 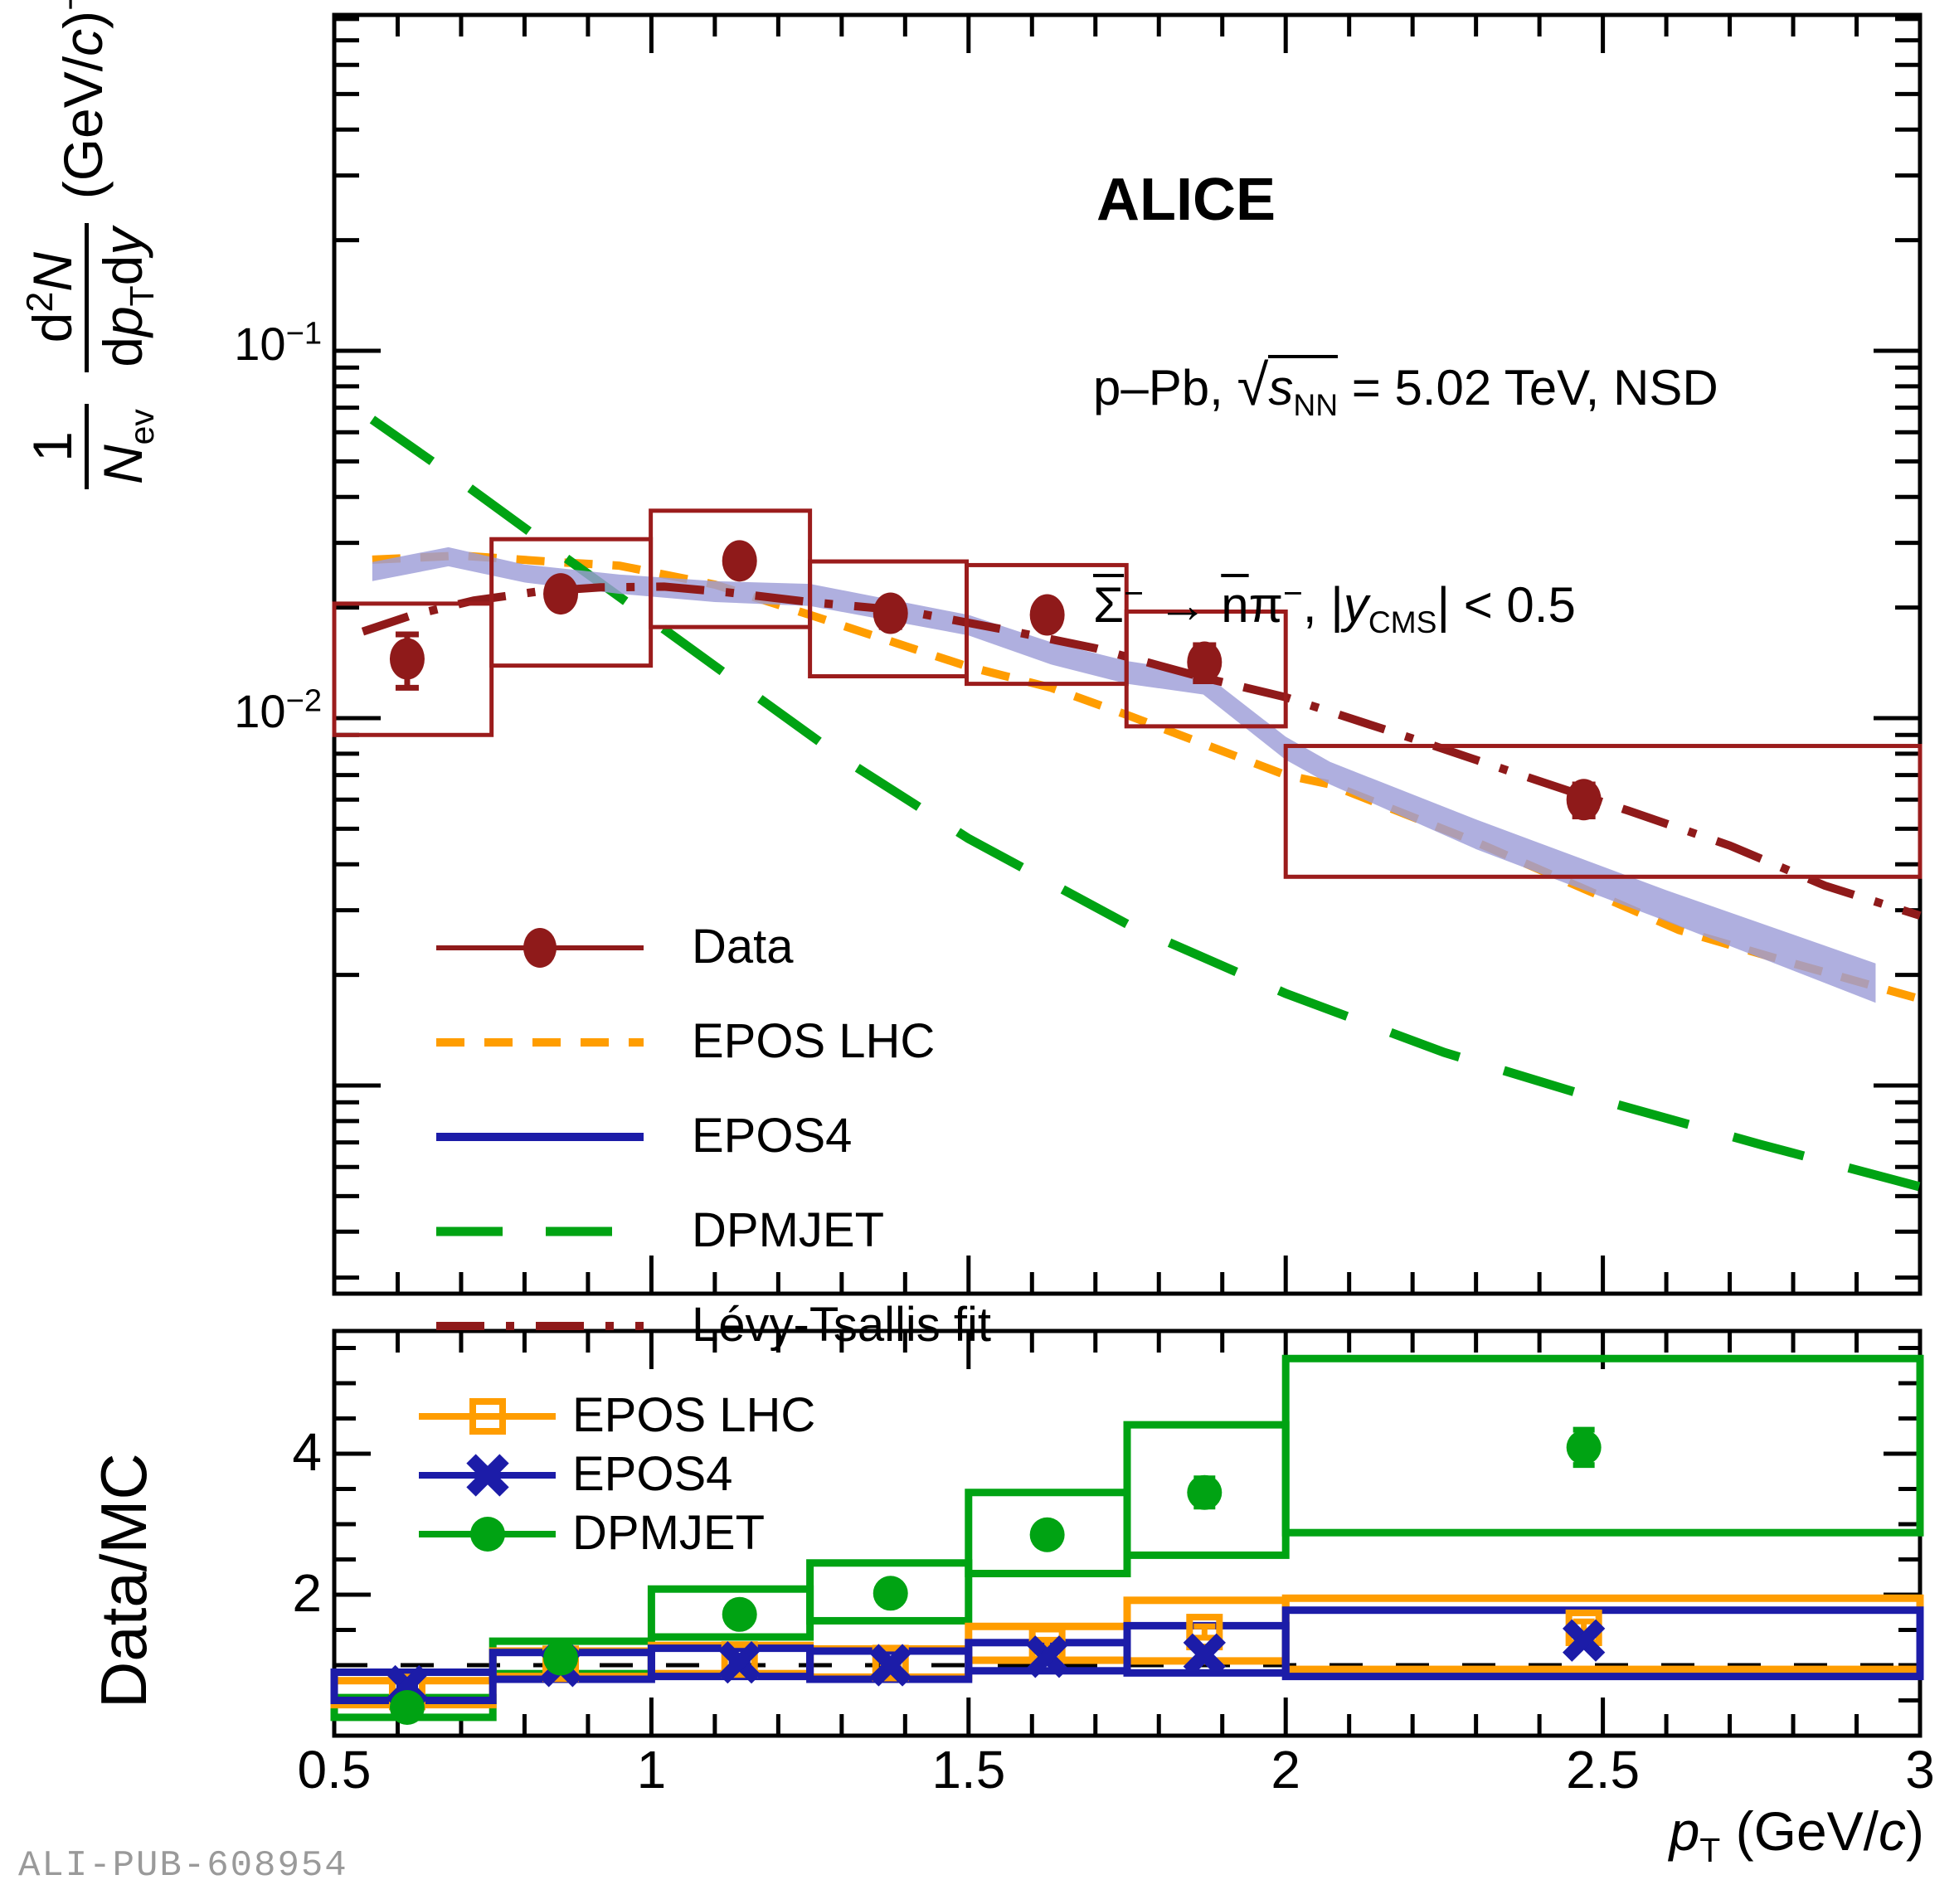 I want to click on ratio-y-tick-label: 2, so click(x=307, y=1593).